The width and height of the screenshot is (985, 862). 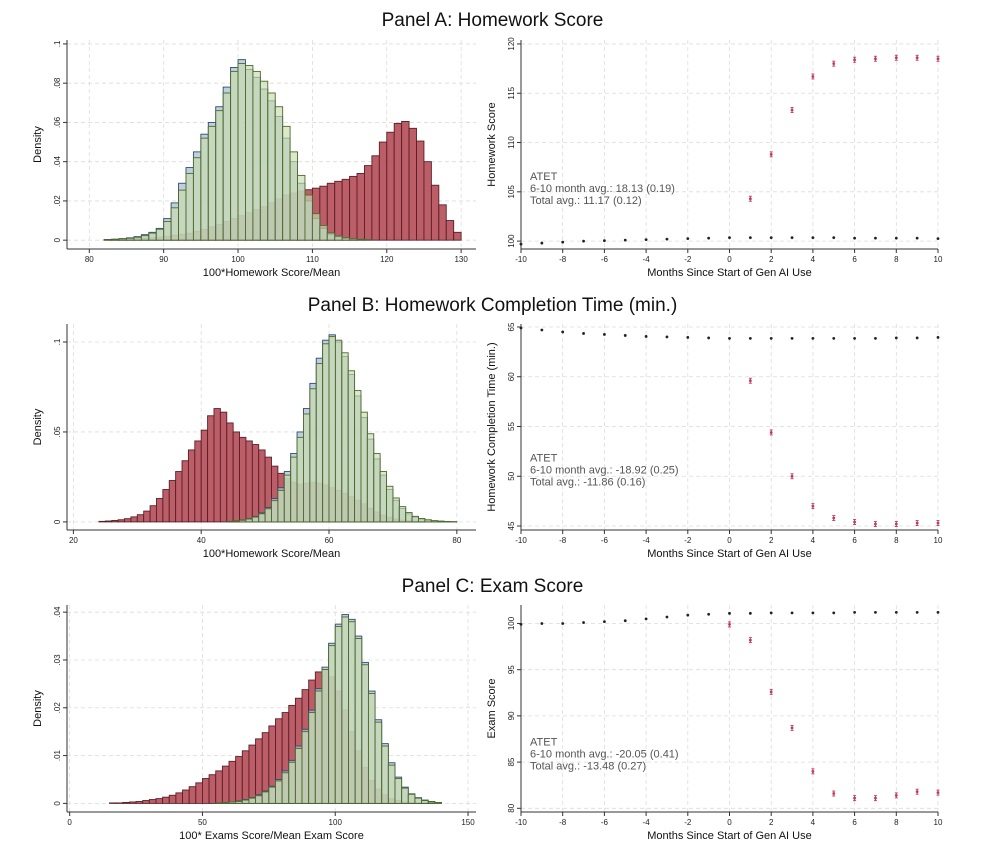 What do you see at coordinates (492, 305) in the screenshot?
I see `panel-b-title: Panel B: Homework Completion Time (min.)` at bounding box center [492, 305].